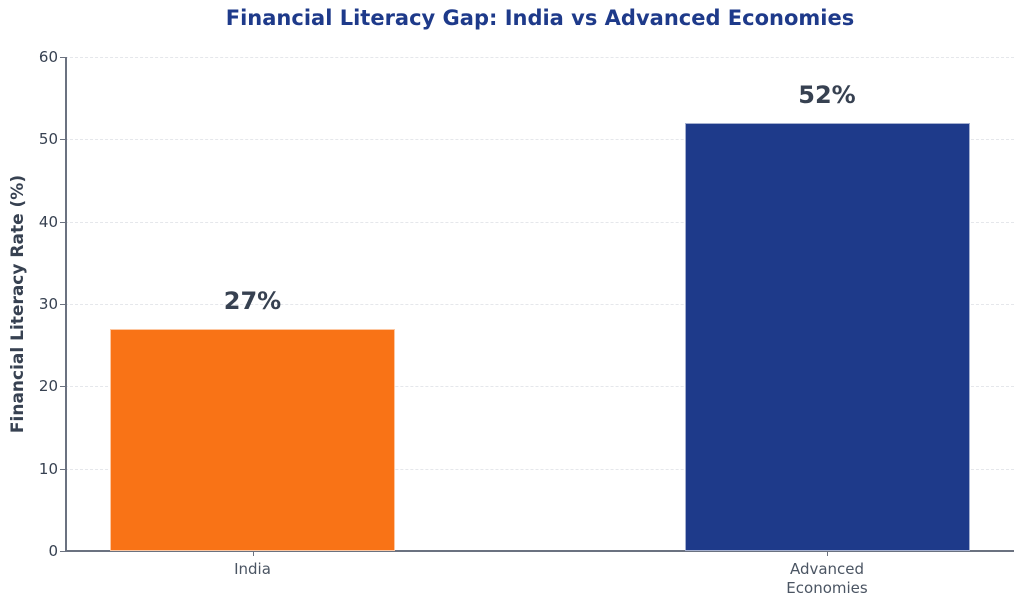 This screenshot has height=608, width=1024. I want to click on y-tick-label: 60, so click(48, 57).